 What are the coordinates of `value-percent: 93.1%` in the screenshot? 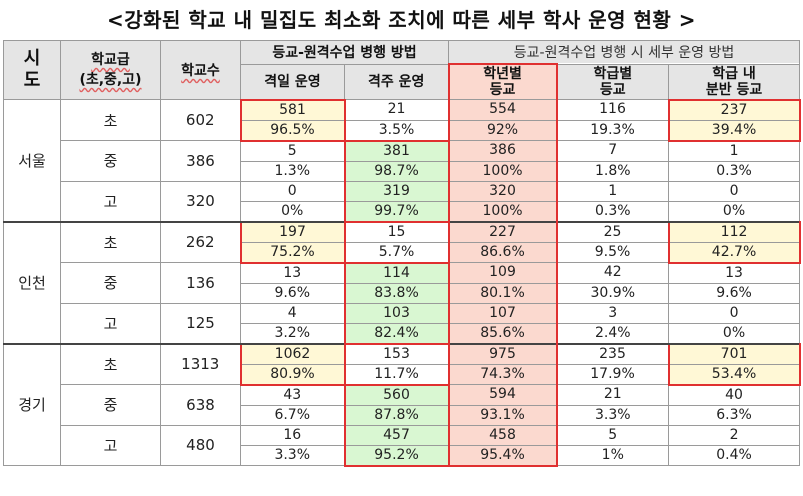 It's located at (502, 415).